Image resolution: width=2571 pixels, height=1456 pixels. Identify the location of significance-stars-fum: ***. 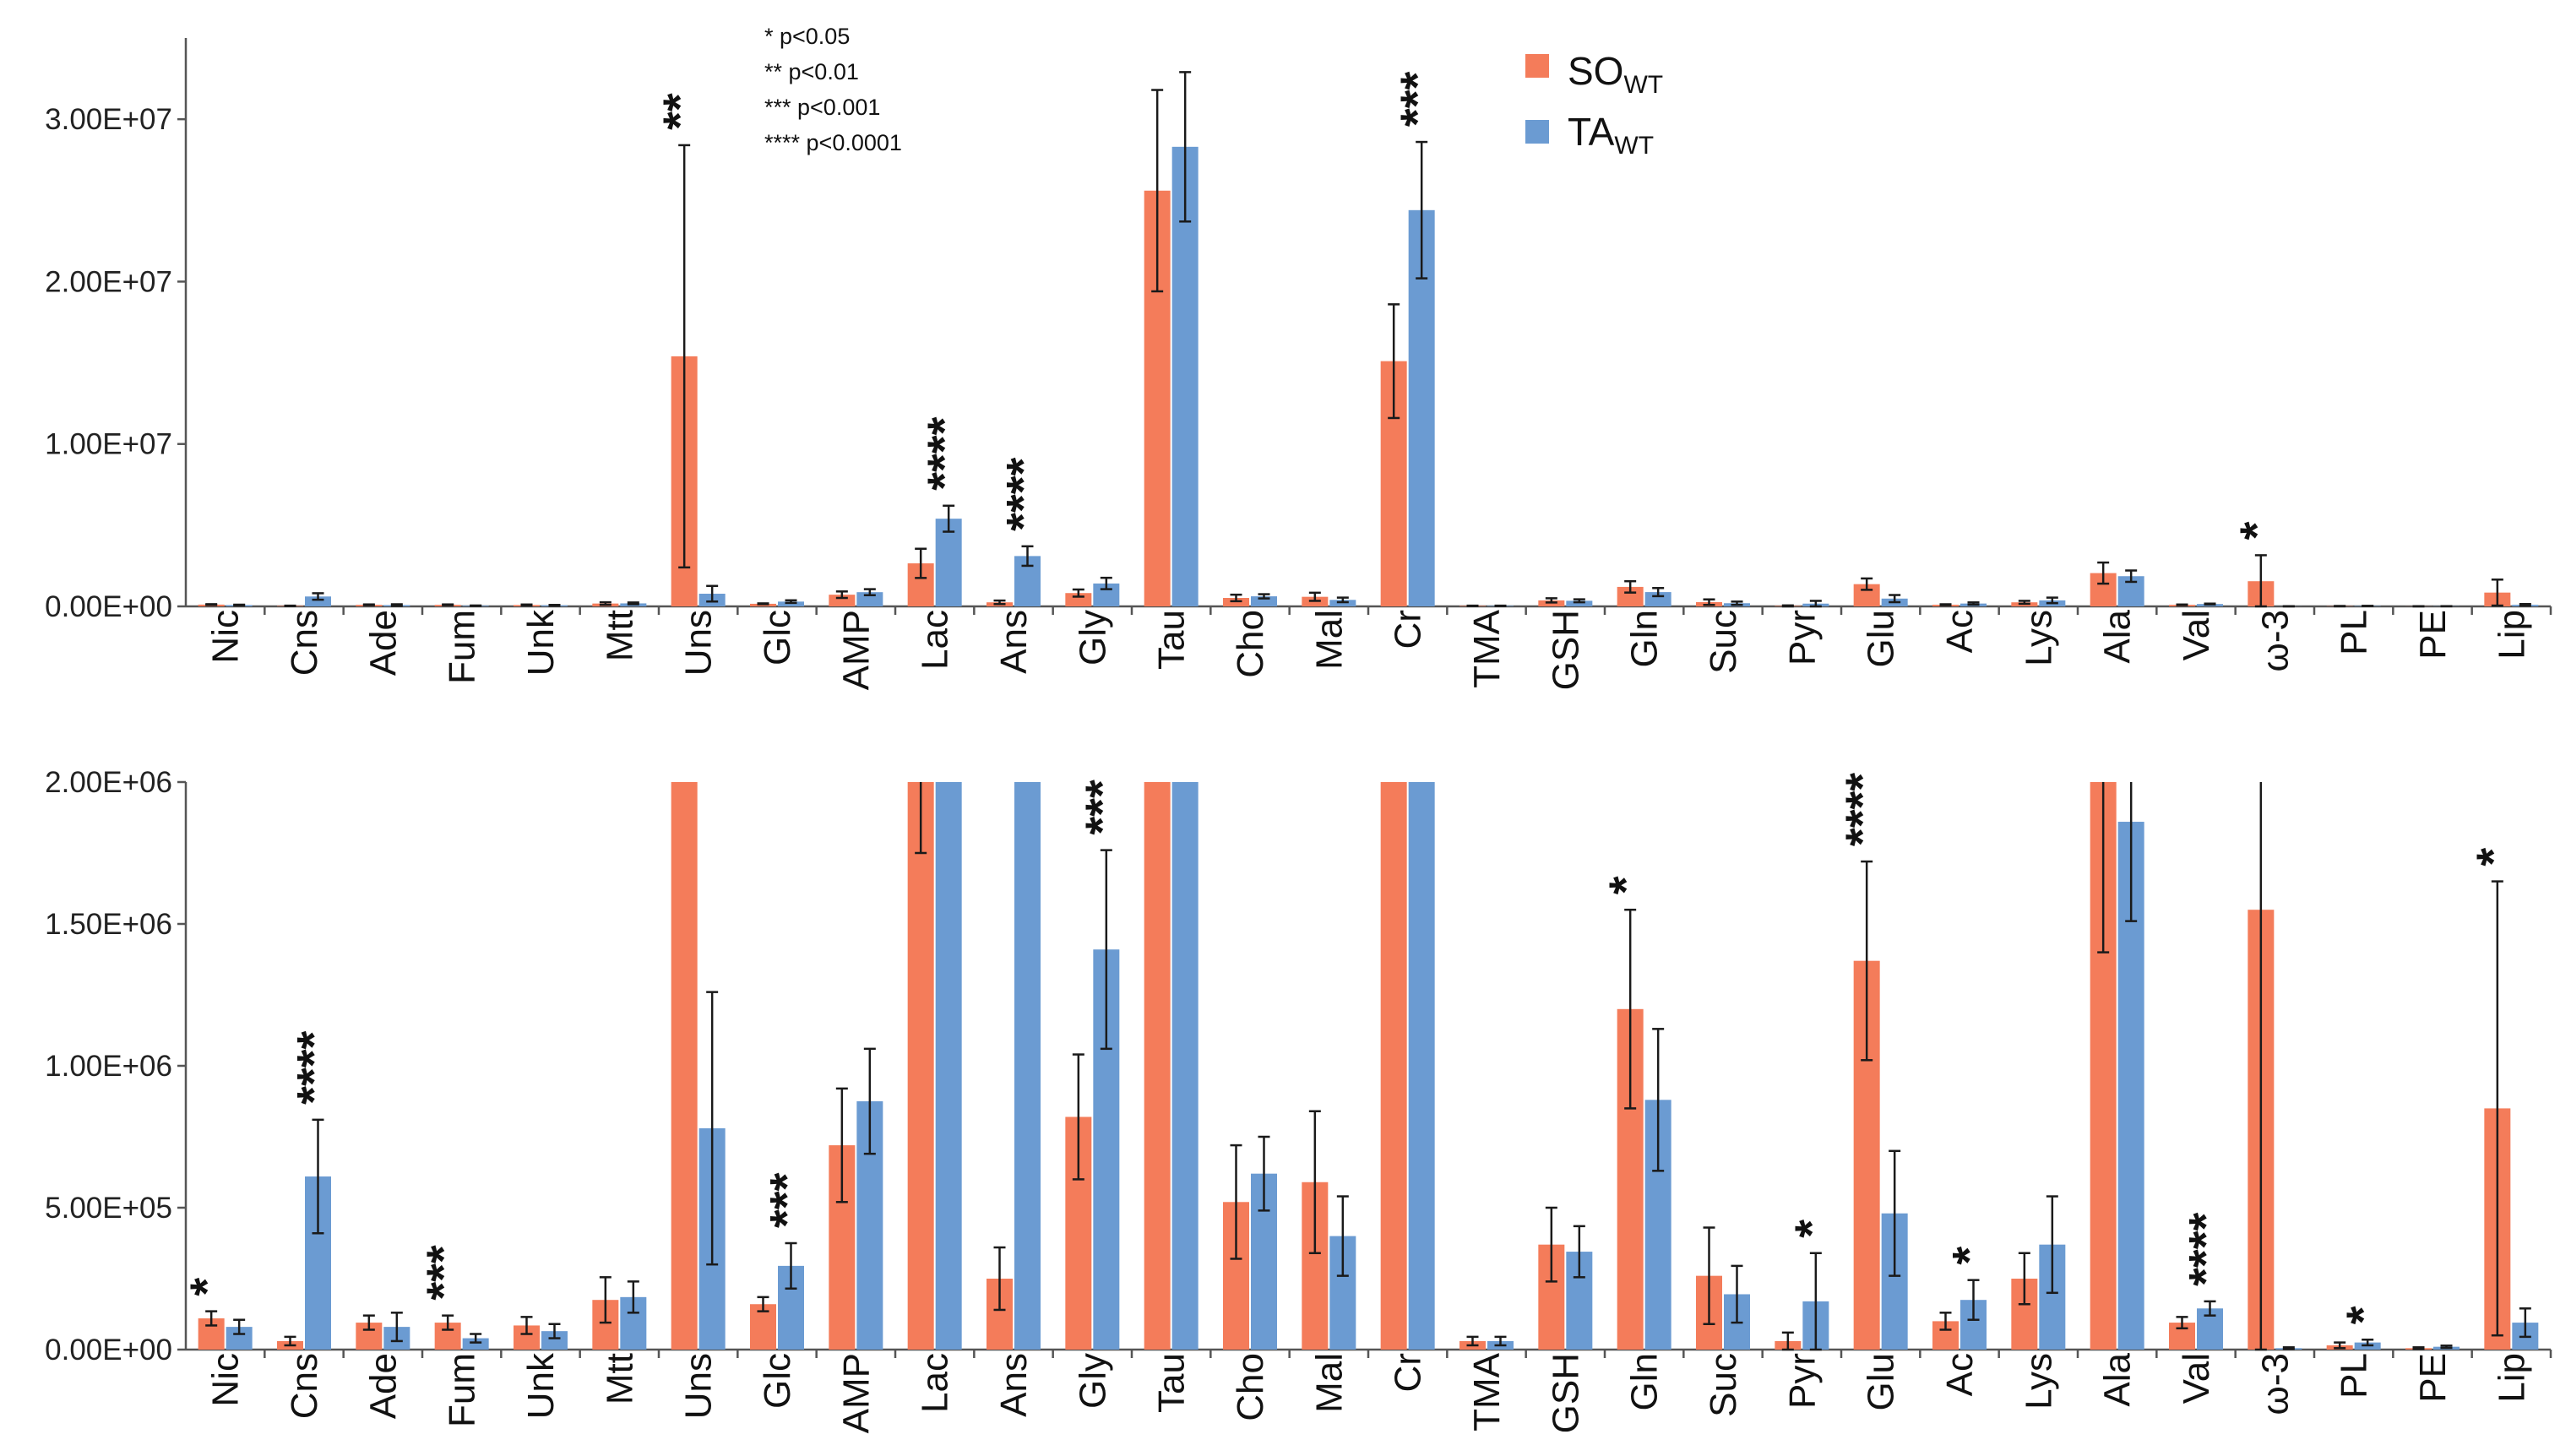
(443, 1273).